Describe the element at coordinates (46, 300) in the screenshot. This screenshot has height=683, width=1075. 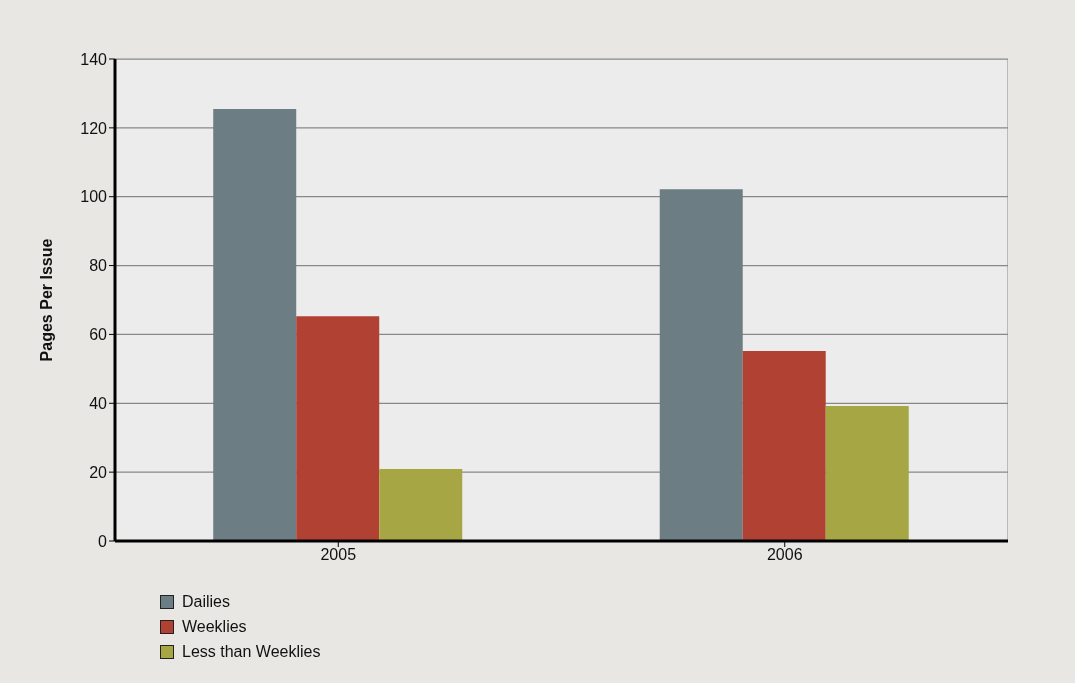
I see `y-axis-title: Pages Per Issue` at that location.